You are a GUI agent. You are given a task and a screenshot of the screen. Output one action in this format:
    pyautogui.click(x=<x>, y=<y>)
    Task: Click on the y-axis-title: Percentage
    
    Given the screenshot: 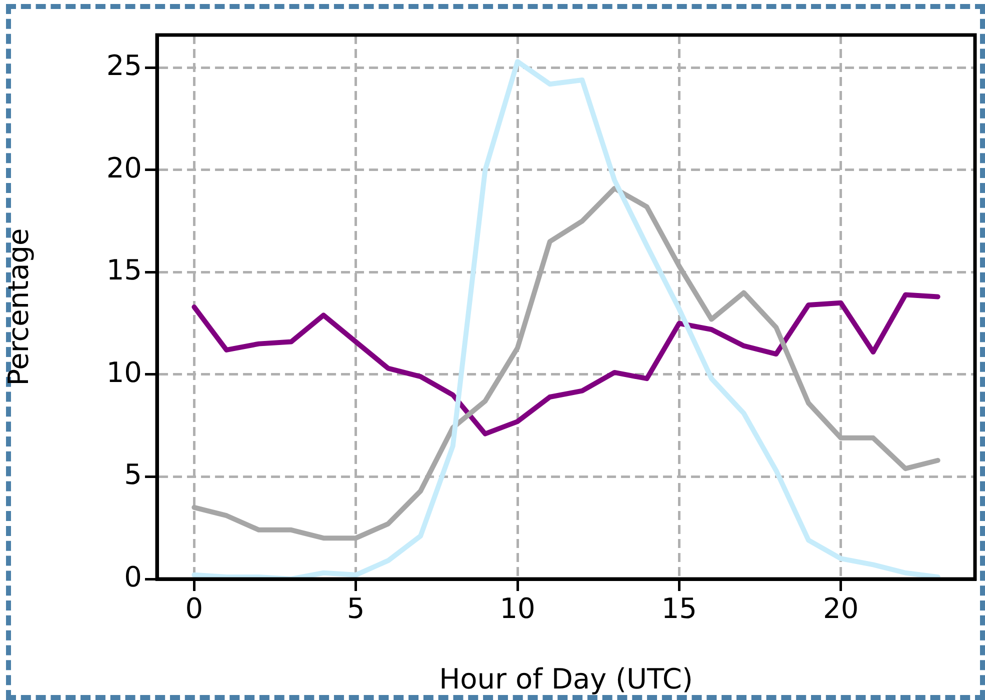 What is the action you would take?
    pyautogui.click(x=19, y=307)
    